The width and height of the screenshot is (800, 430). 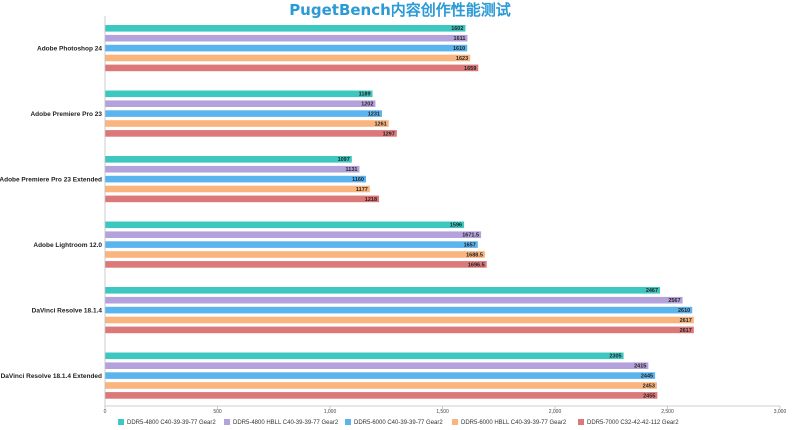 What do you see at coordinates (459, 49) in the screenshot?
I see `data-label: 1610` at bounding box center [459, 49].